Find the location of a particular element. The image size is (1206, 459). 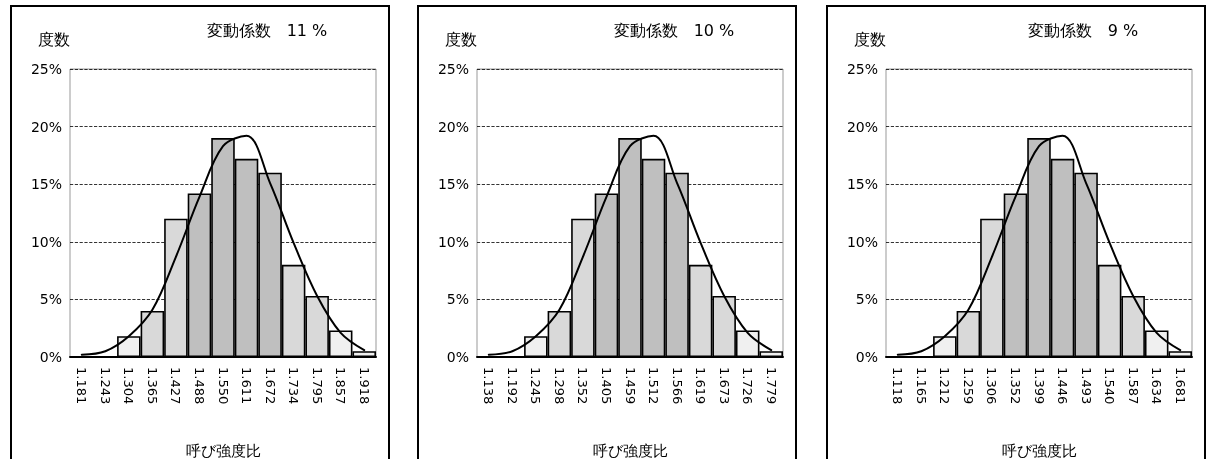

x-tick-label: 1.857 is located at coordinates (341, 386).